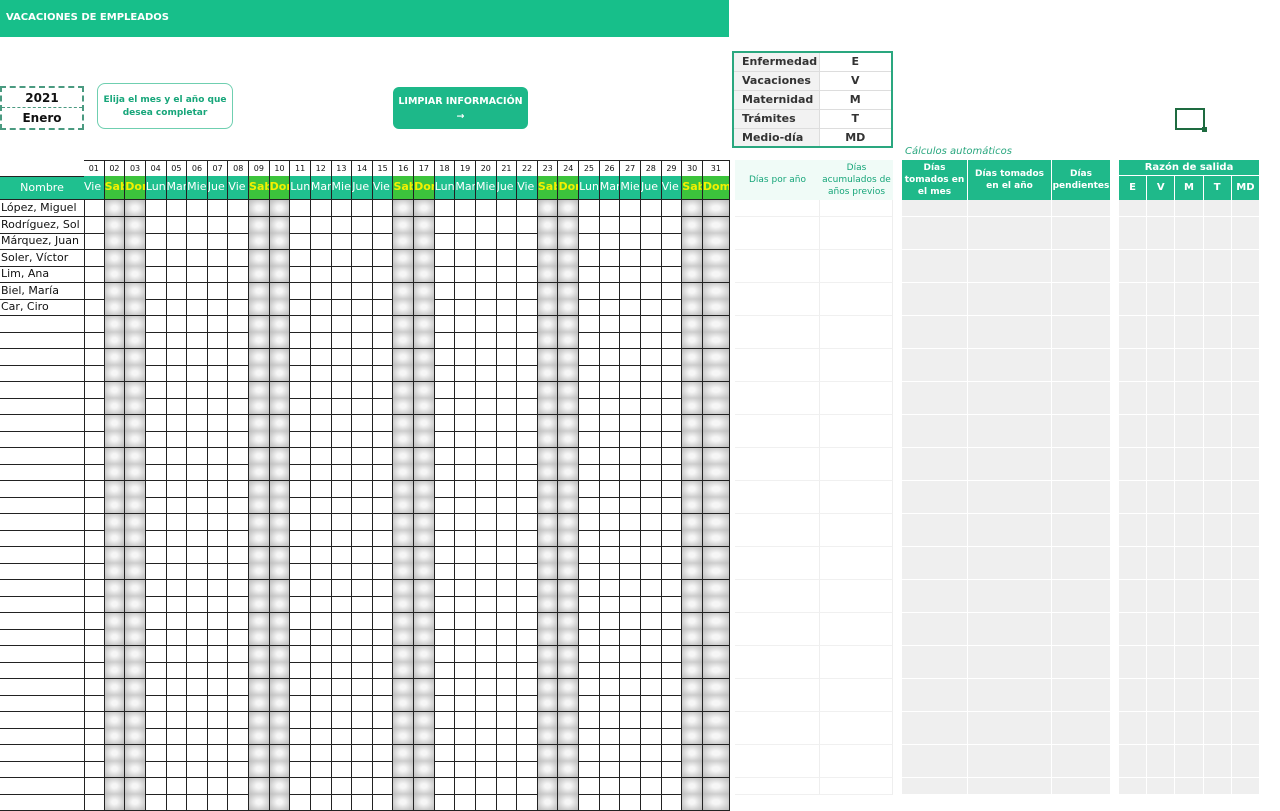 This screenshot has width=1280, height=811. Describe the element at coordinates (42, 522) in the screenshot. I see `employee-name` at that location.